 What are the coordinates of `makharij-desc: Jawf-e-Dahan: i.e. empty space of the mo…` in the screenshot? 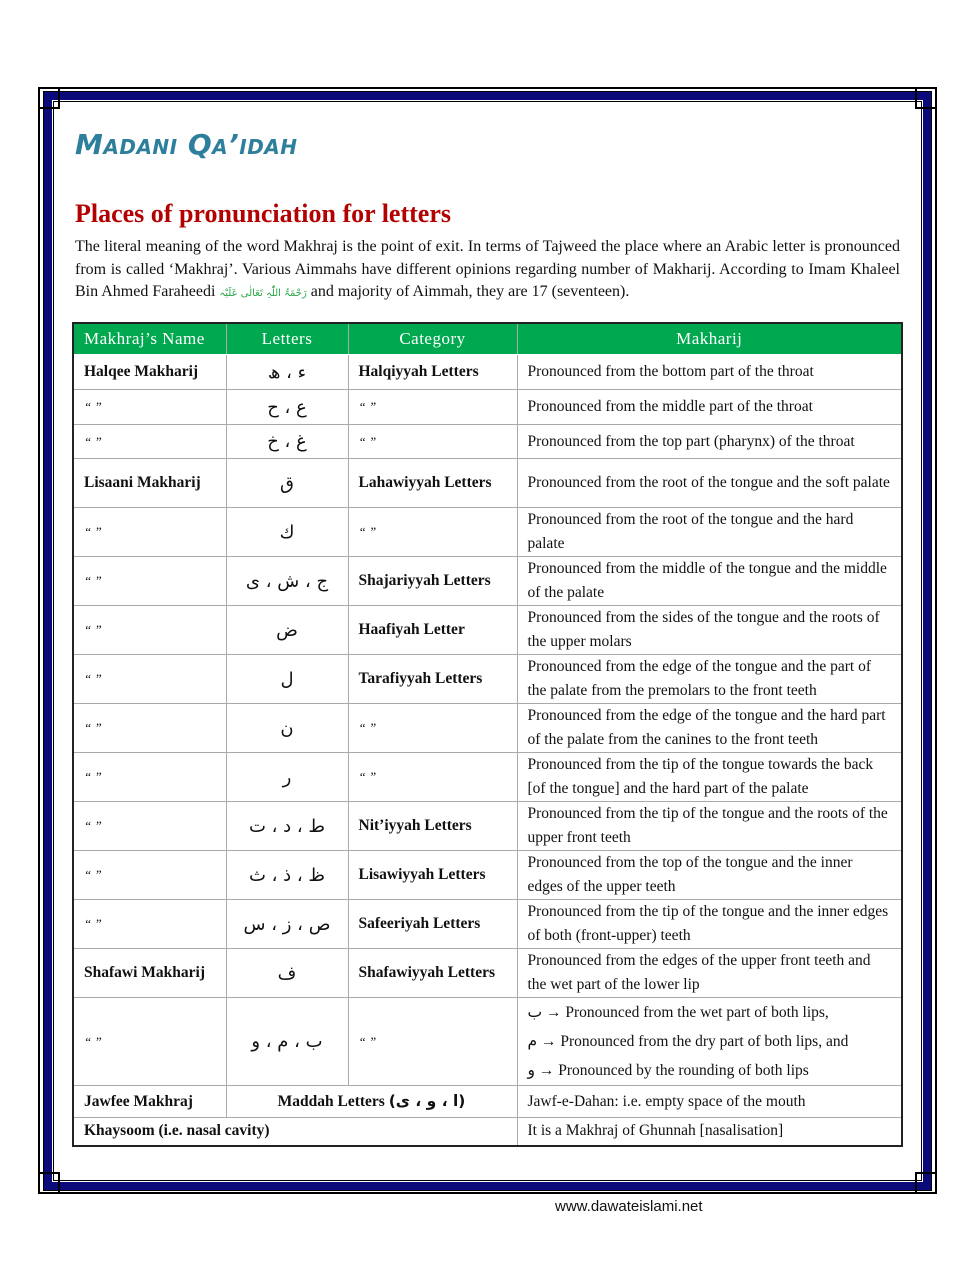 It's located at (709, 1101).